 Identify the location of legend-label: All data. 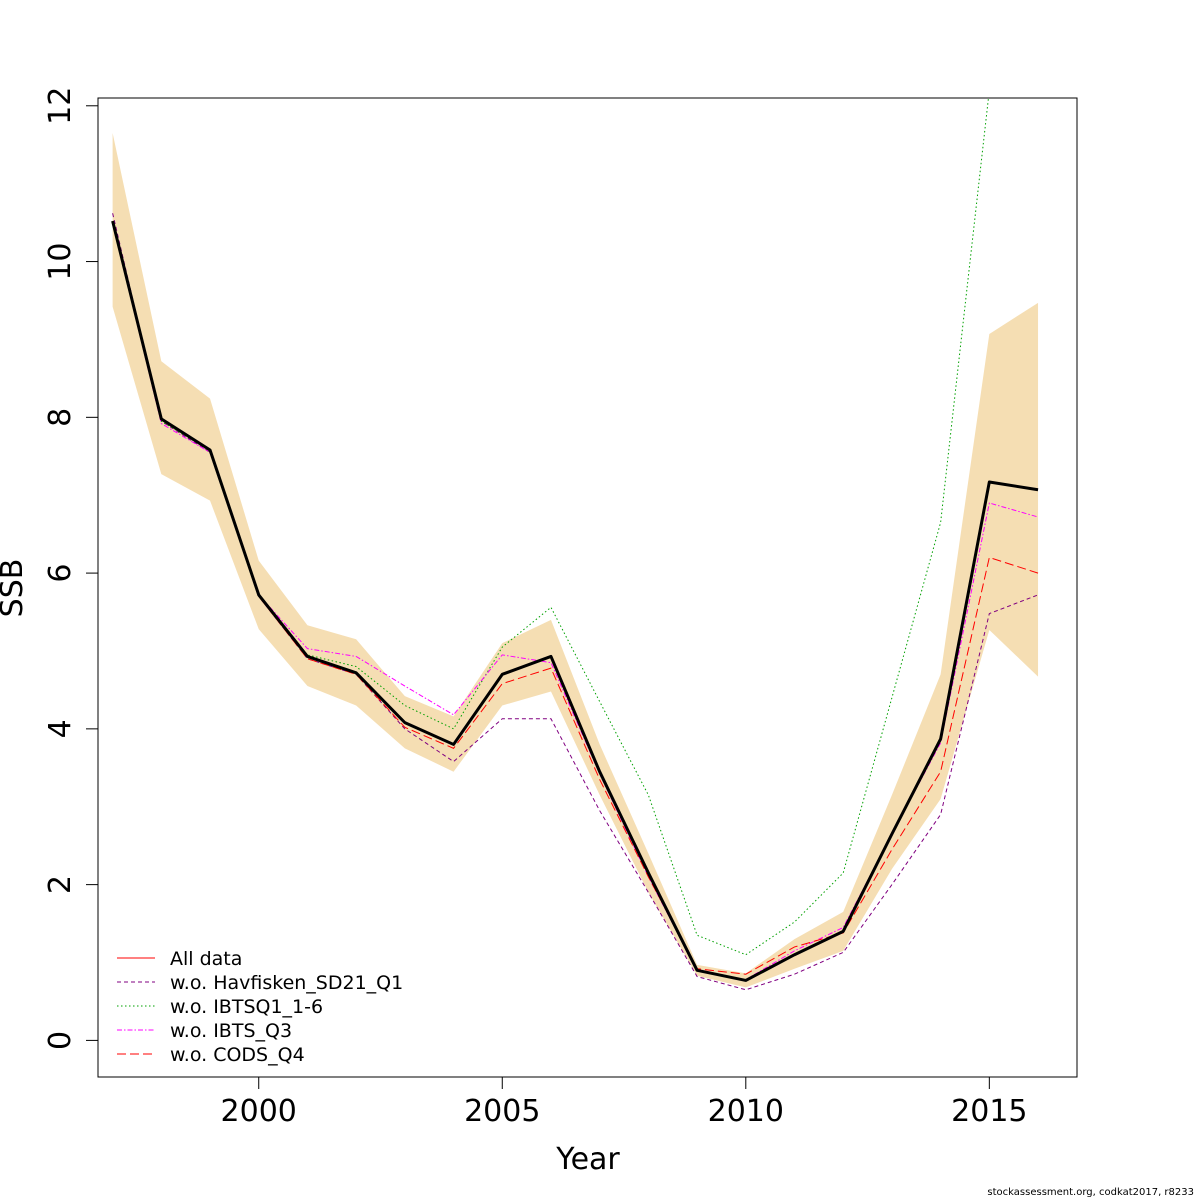
(206, 959).